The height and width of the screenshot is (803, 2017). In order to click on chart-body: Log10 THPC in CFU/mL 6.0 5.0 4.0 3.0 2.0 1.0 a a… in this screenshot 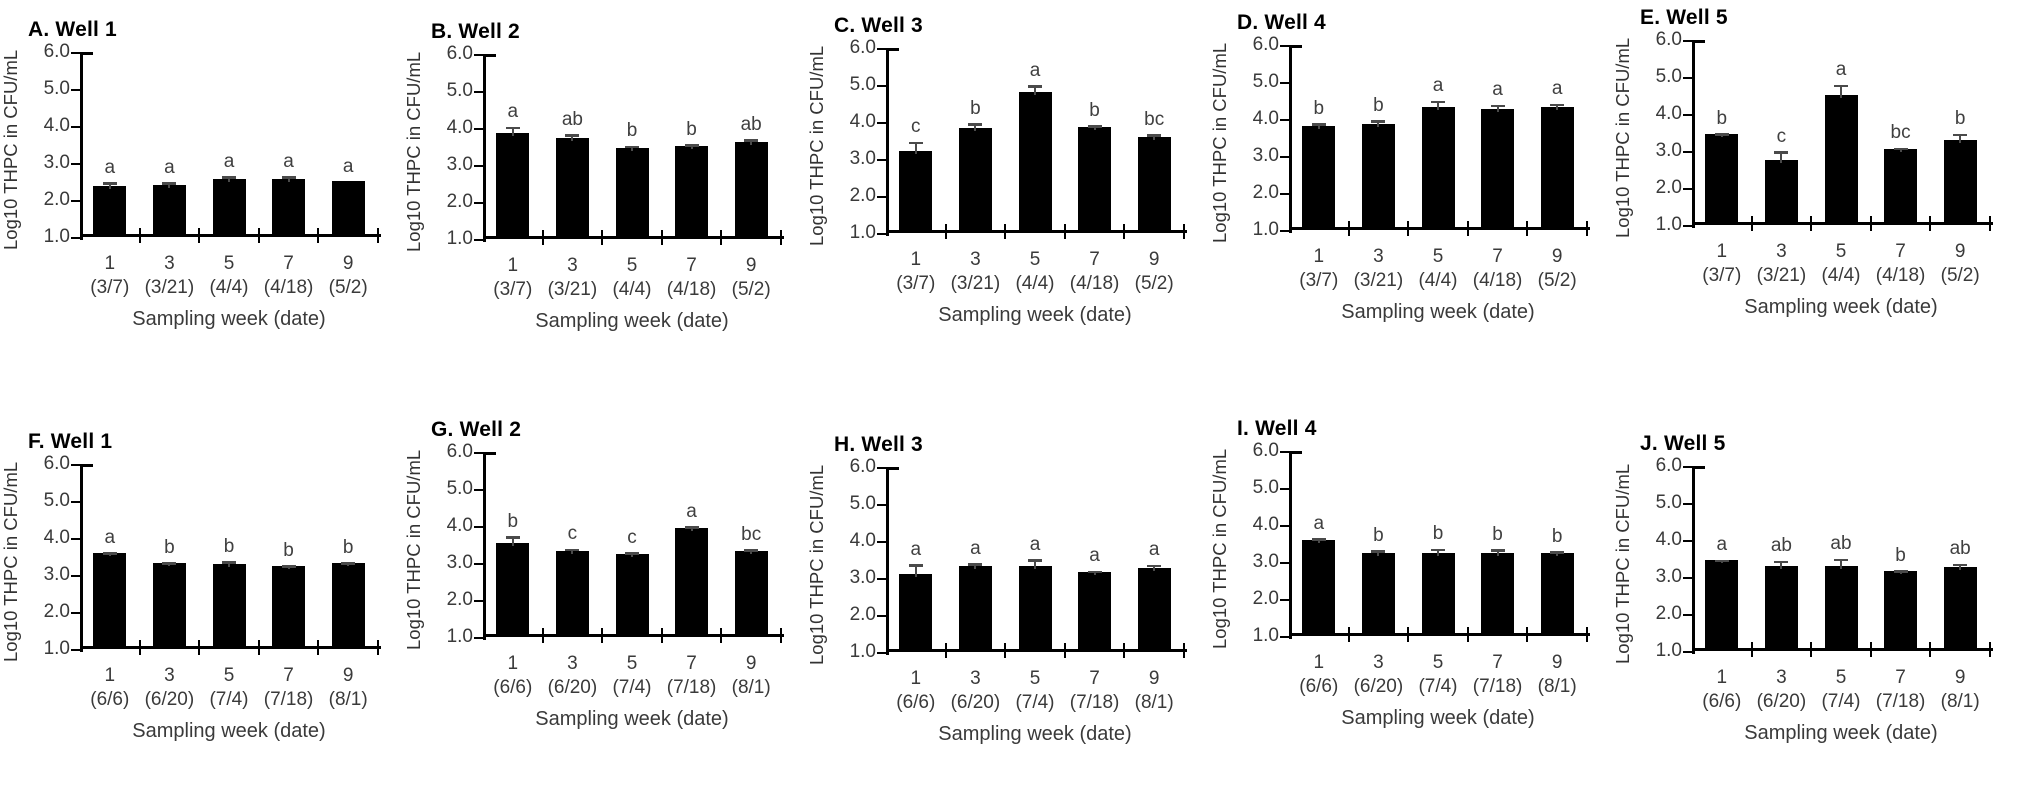, I will do `click(1007, 560)`.